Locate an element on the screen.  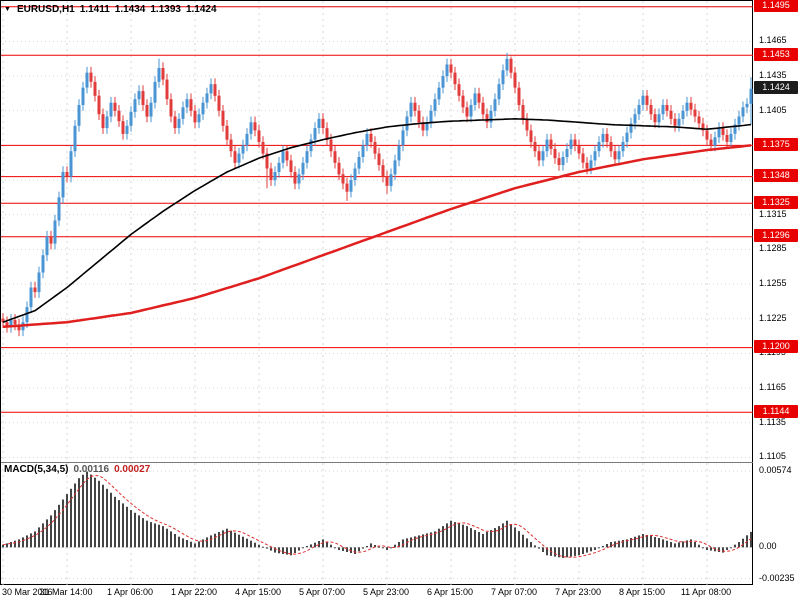
price-tick-label: 1.1135 is located at coordinates (772, 421).